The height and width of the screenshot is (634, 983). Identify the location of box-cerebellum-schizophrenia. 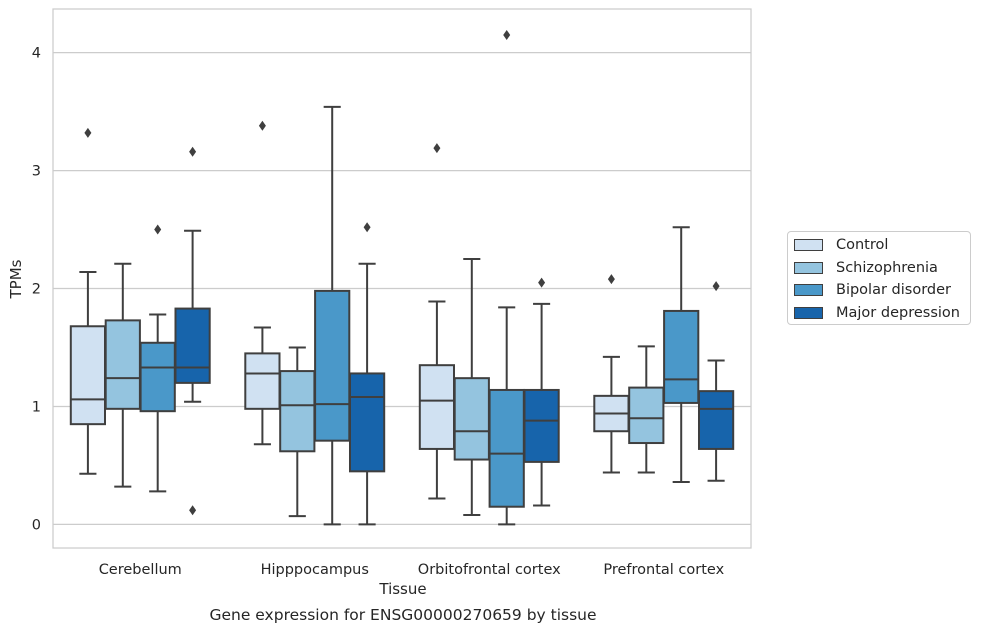
(122, 375).